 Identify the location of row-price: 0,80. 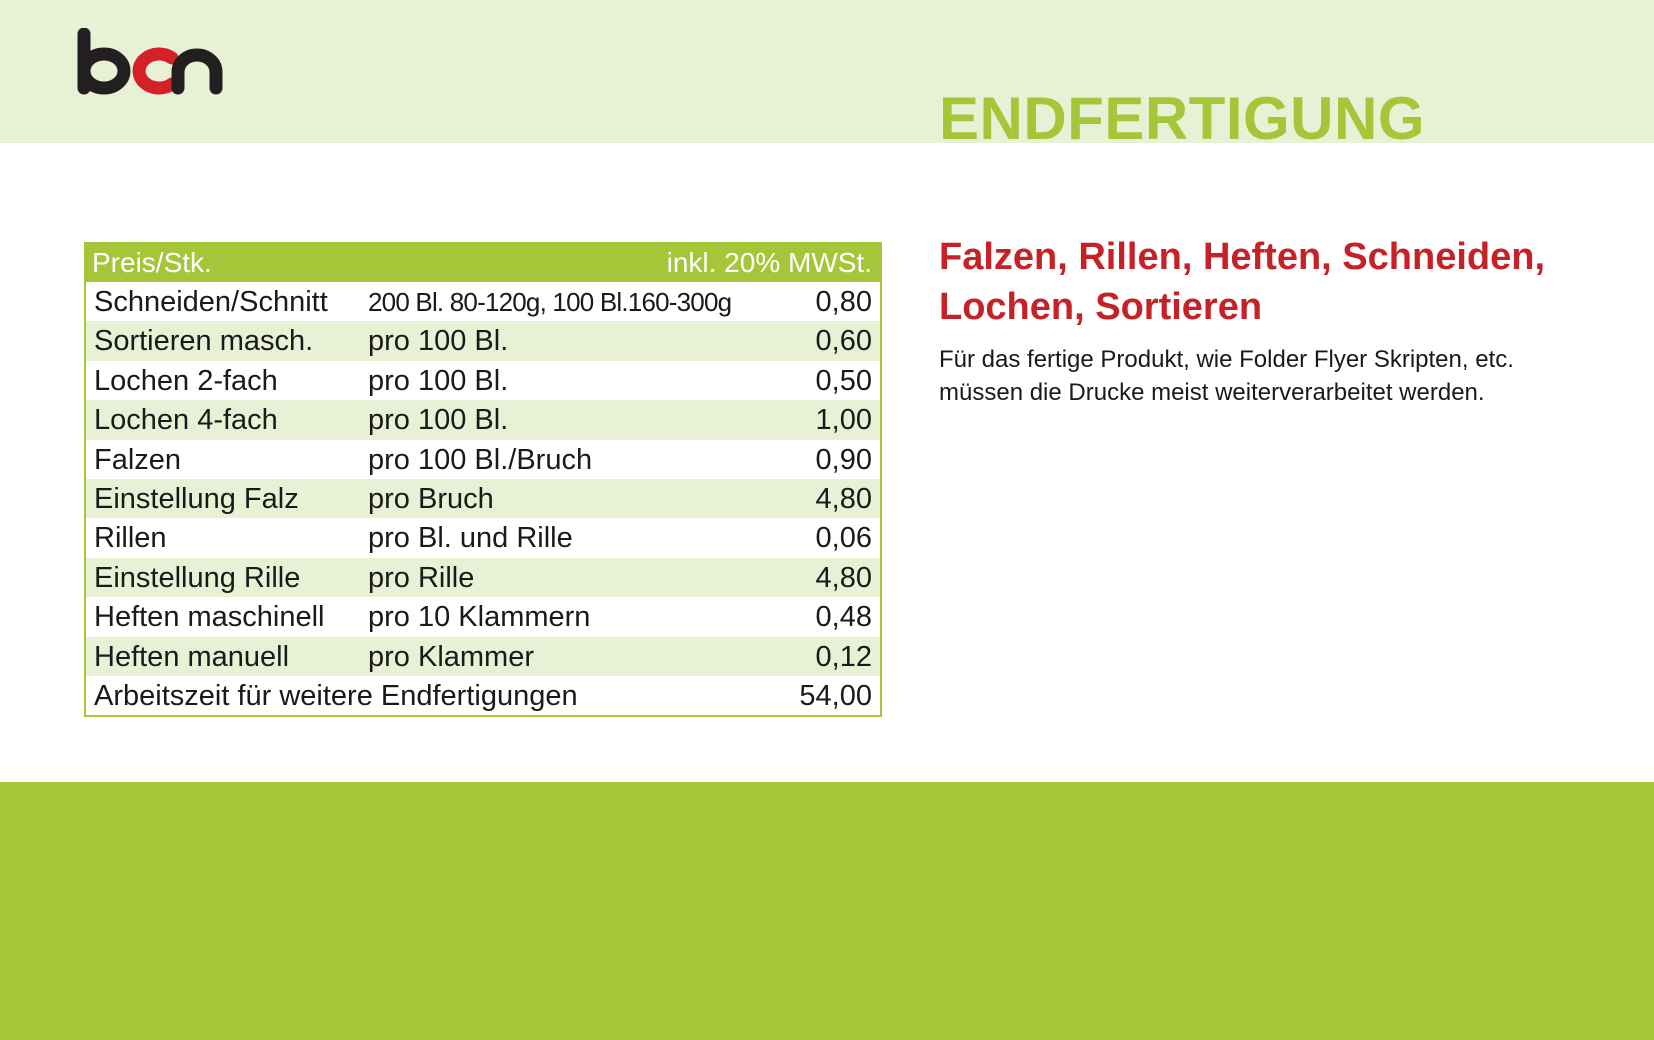
(843, 302).